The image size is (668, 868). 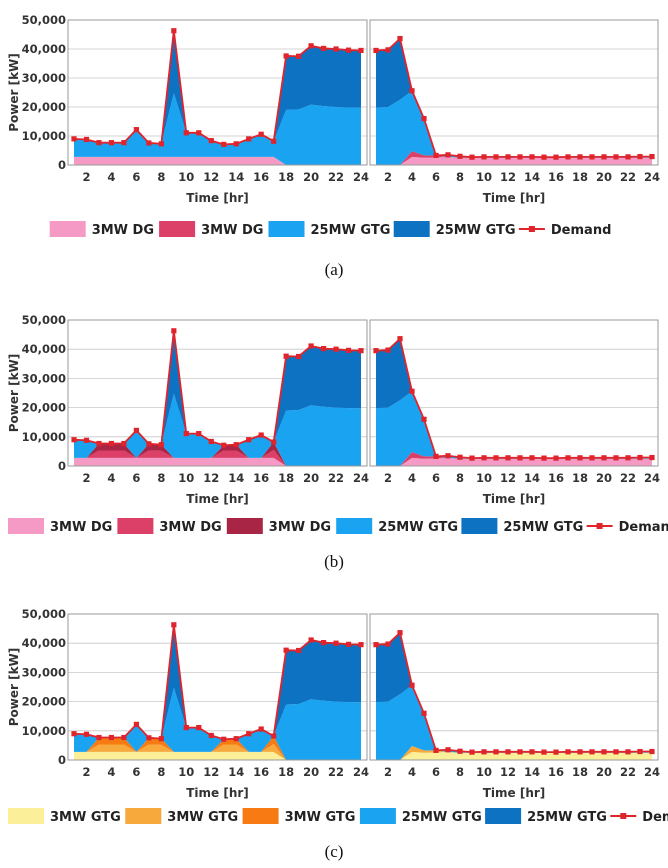 I want to click on y-tick-label: 30,000, so click(x=44, y=672).